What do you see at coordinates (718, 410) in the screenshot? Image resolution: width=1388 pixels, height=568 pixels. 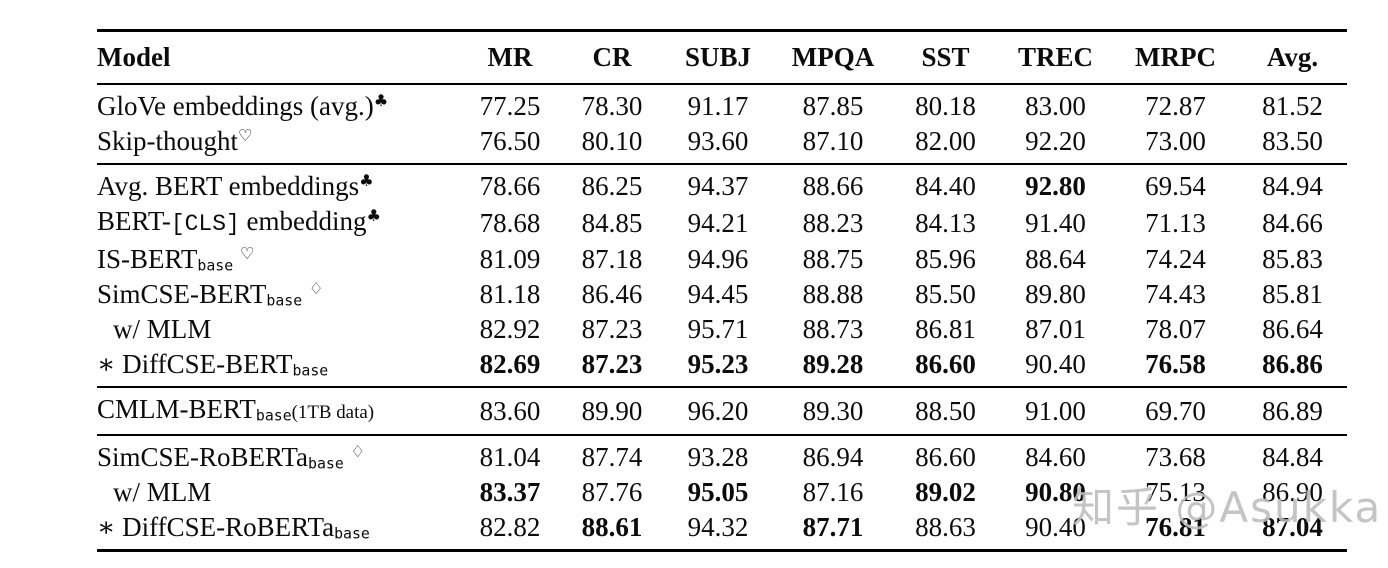 I see `score-cell: 96.20` at bounding box center [718, 410].